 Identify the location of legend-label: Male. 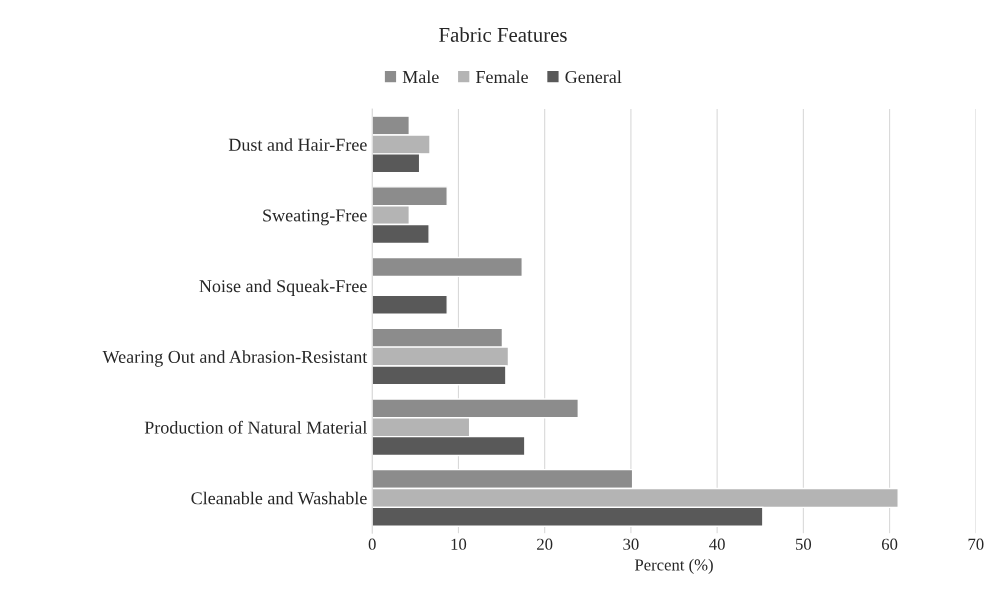
(420, 77).